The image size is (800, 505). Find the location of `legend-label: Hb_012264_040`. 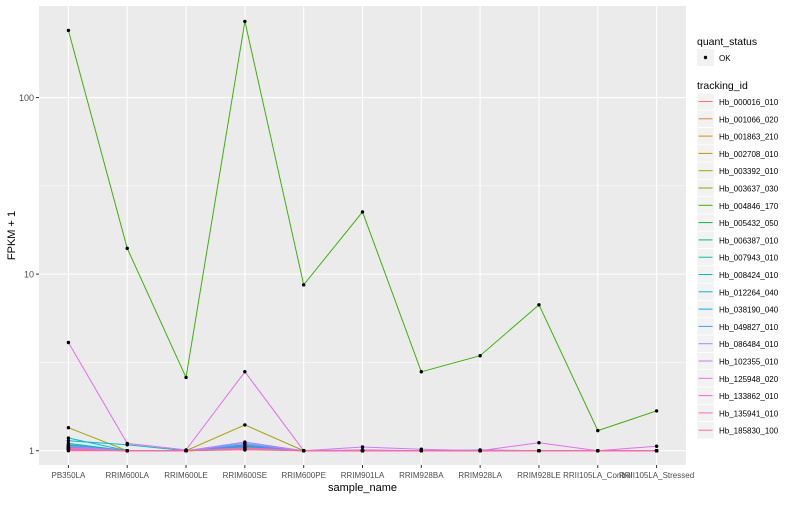

legend-label: Hb_012264_040 is located at coordinates (749, 292).